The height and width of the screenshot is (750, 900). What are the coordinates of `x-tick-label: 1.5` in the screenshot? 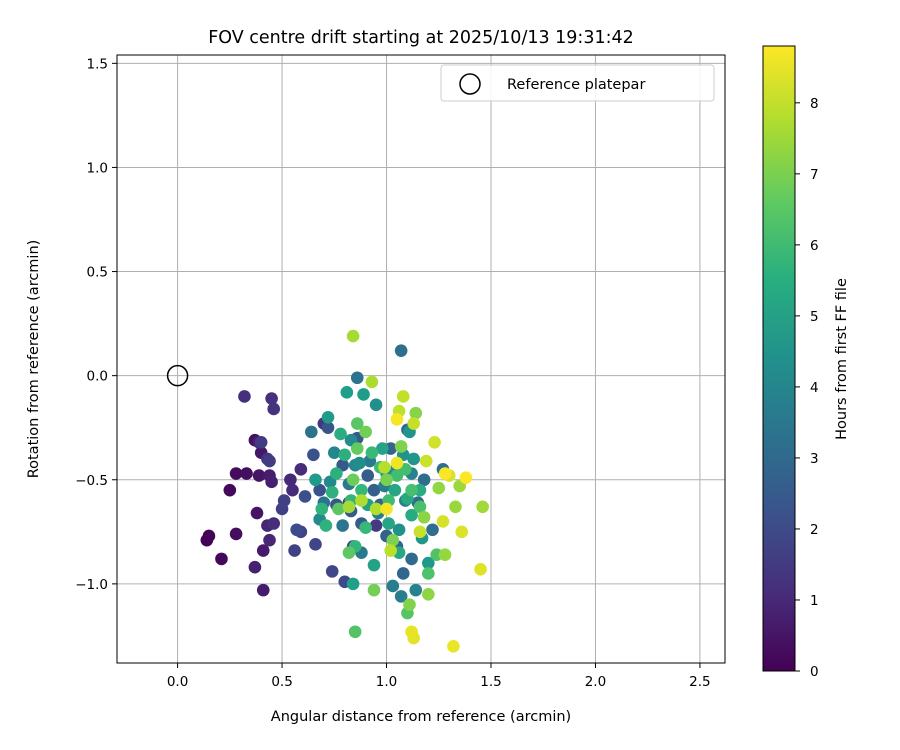 It's located at (490, 682).